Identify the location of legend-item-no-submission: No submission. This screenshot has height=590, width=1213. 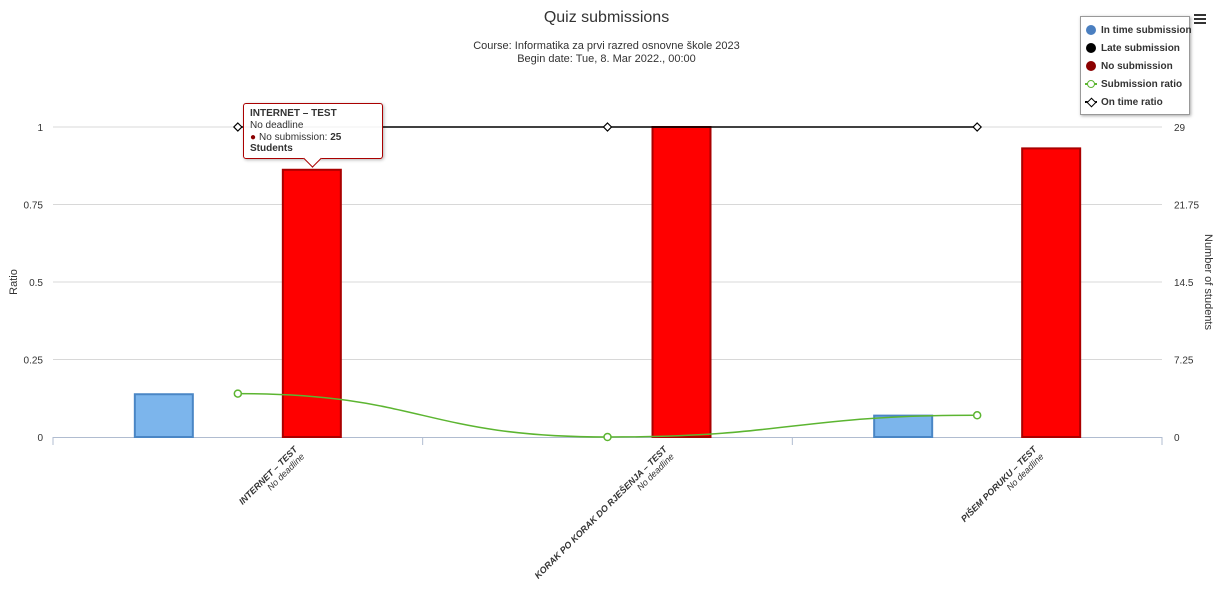
(1135, 66).